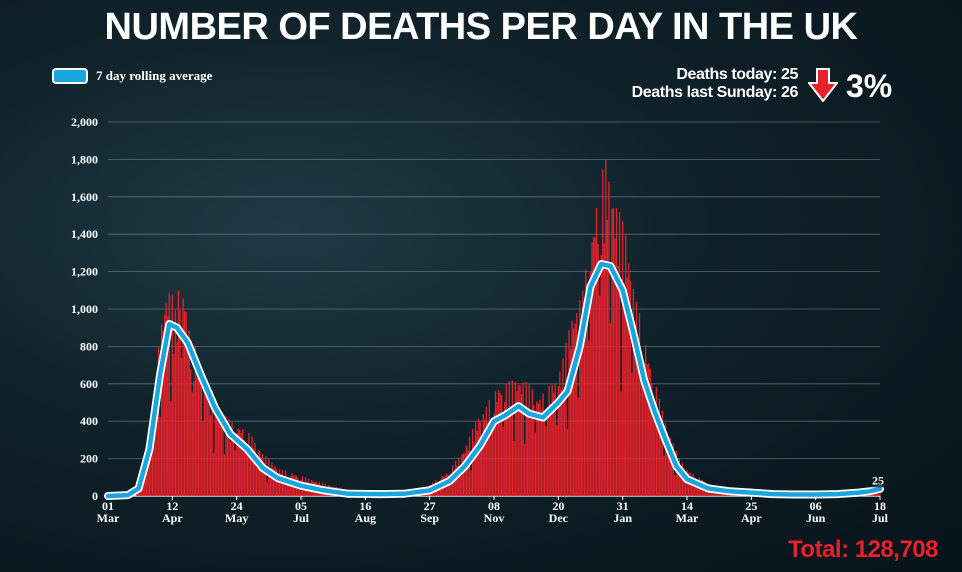  What do you see at coordinates (172, 506) in the screenshot?
I see `x-tick-day: 12` at bounding box center [172, 506].